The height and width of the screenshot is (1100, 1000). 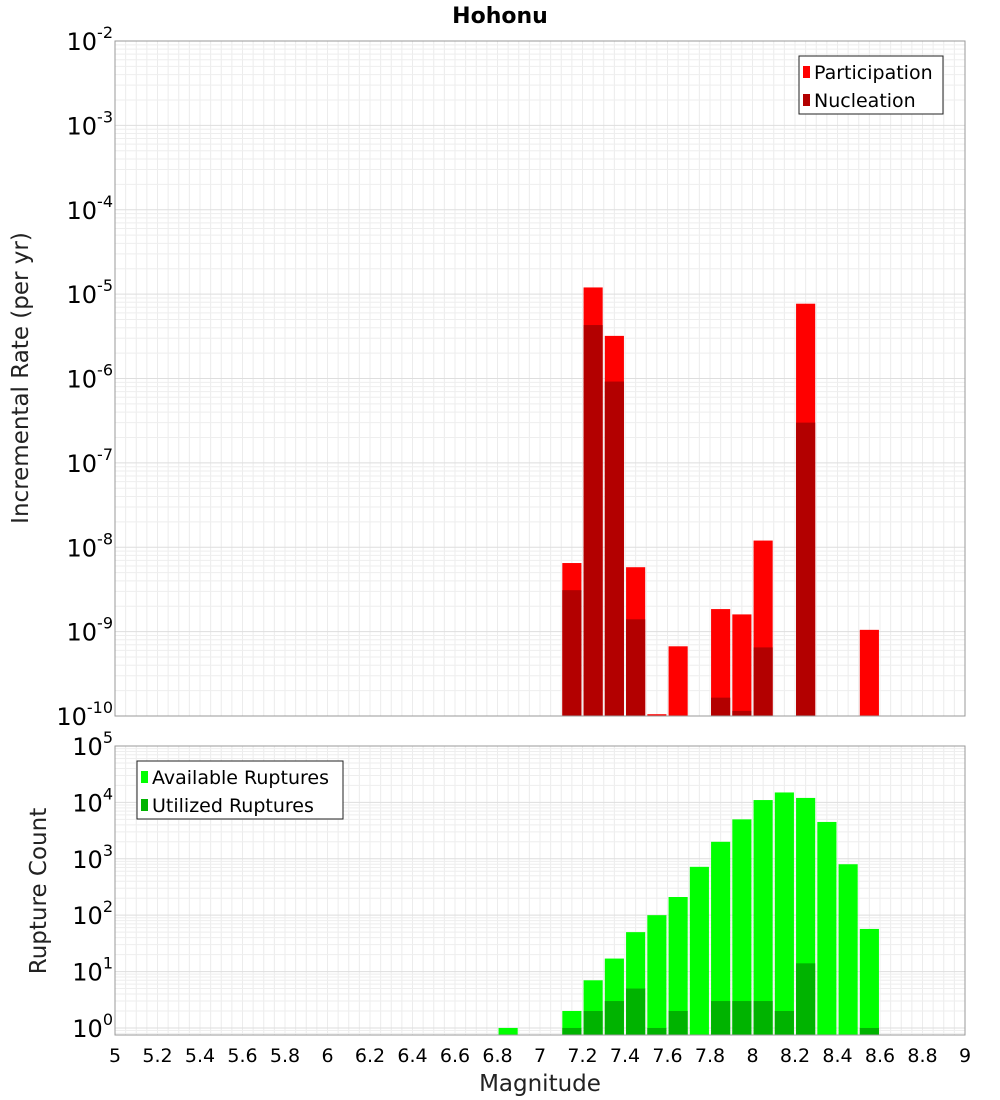 I want to click on chart-title: Hohonu, so click(x=500, y=16).